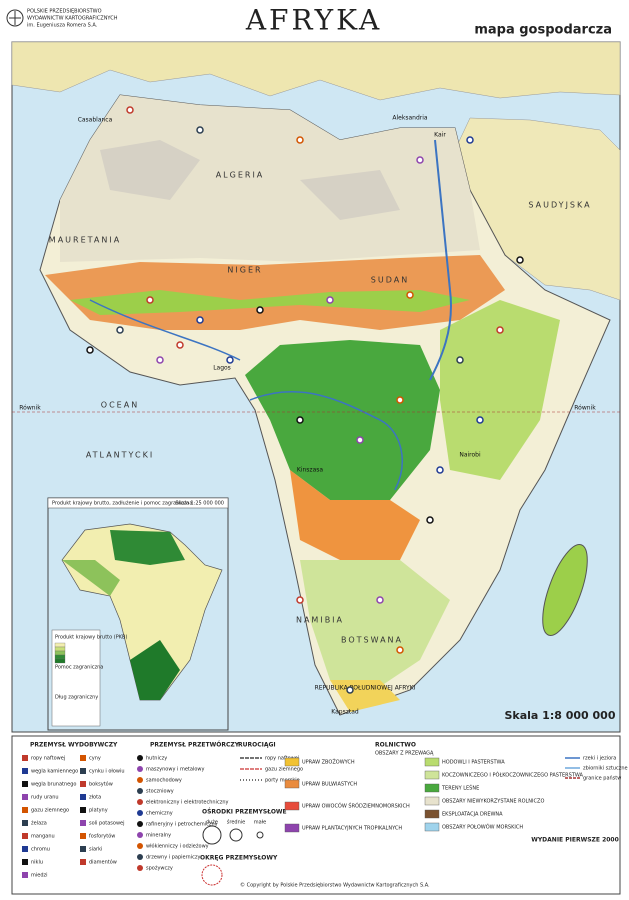 Image resolution: width=629 pixels, height=900 pixels. What do you see at coordinates (493, 802) in the screenshot?
I see `agriculture-label: OBSZARY NIEWYKORZYSTANE ROLNICZO` at bounding box center [493, 802].